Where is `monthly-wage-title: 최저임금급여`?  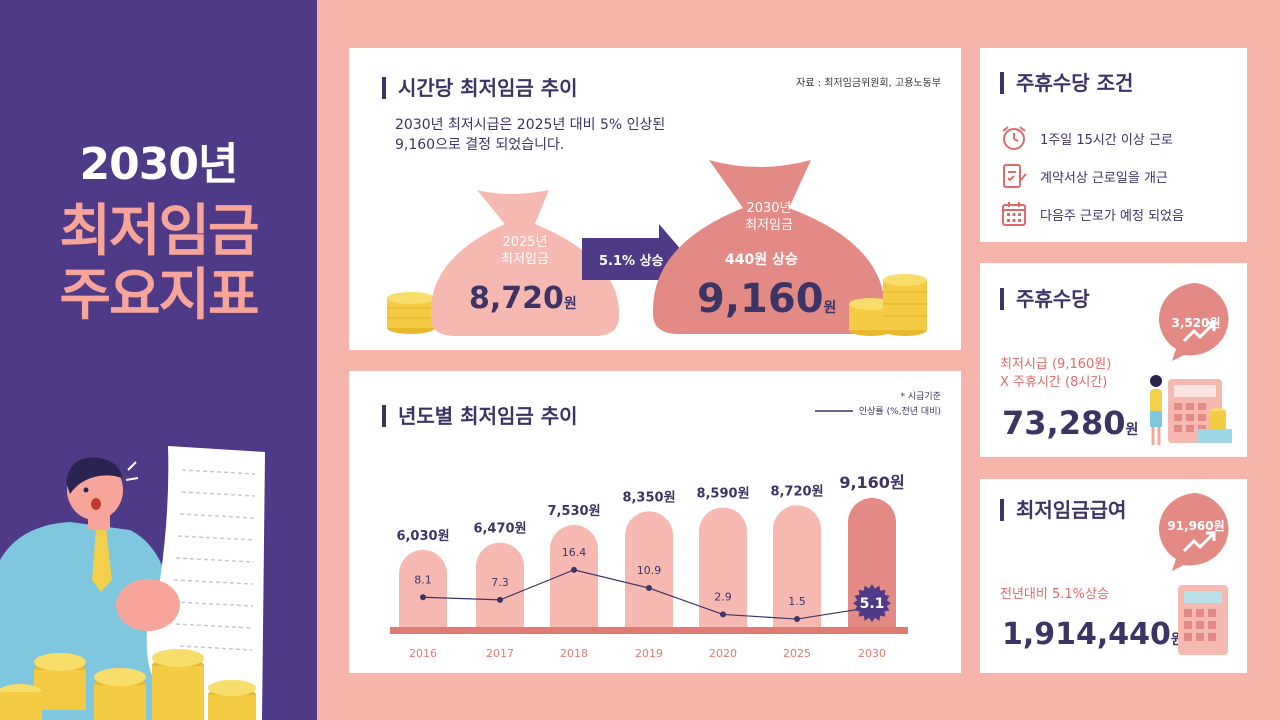
monthly-wage-title: 최저임금급여 is located at coordinates (1063, 510).